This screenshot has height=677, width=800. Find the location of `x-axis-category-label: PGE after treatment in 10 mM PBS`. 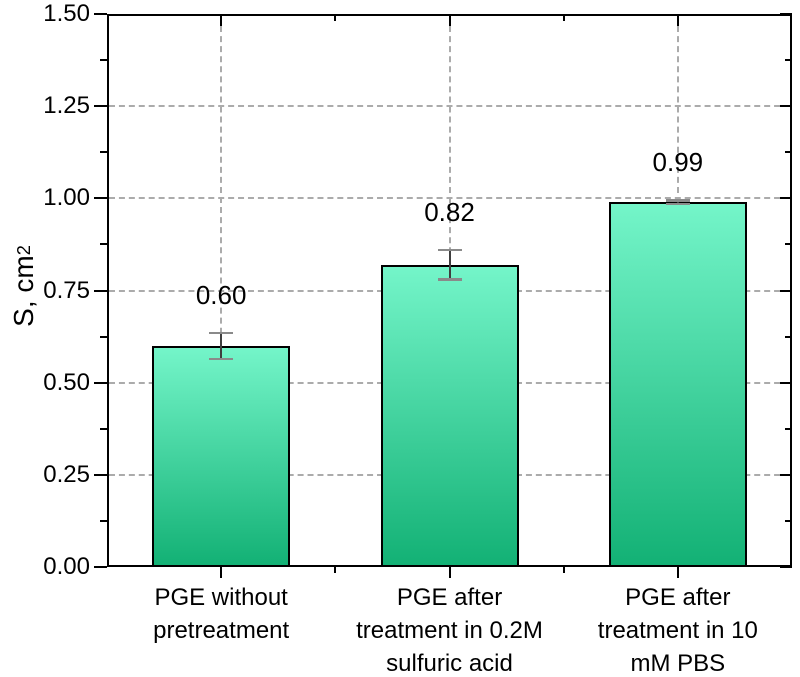

x-axis-category-label: PGE after treatment in 10 mM PBS is located at coordinates (659, 629).